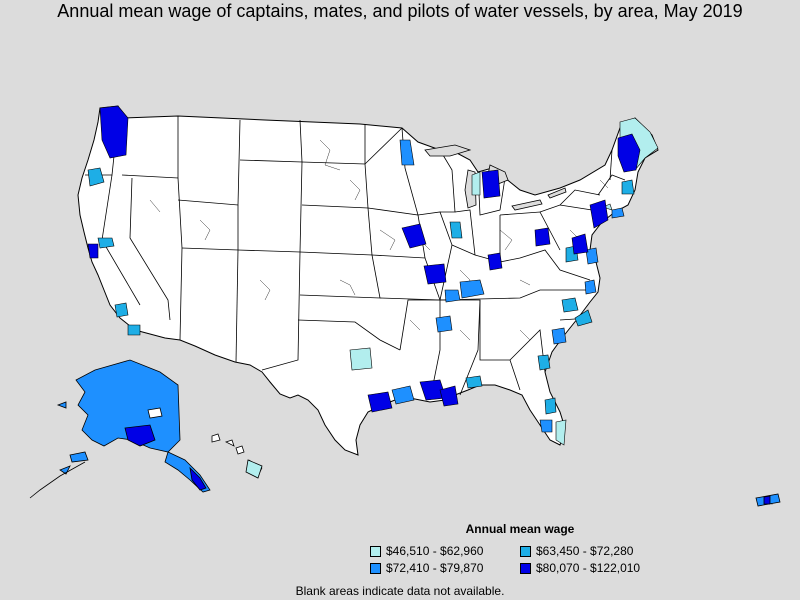 The width and height of the screenshot is (800, 600). I want to click on puerto-rico, so click(768, 500).